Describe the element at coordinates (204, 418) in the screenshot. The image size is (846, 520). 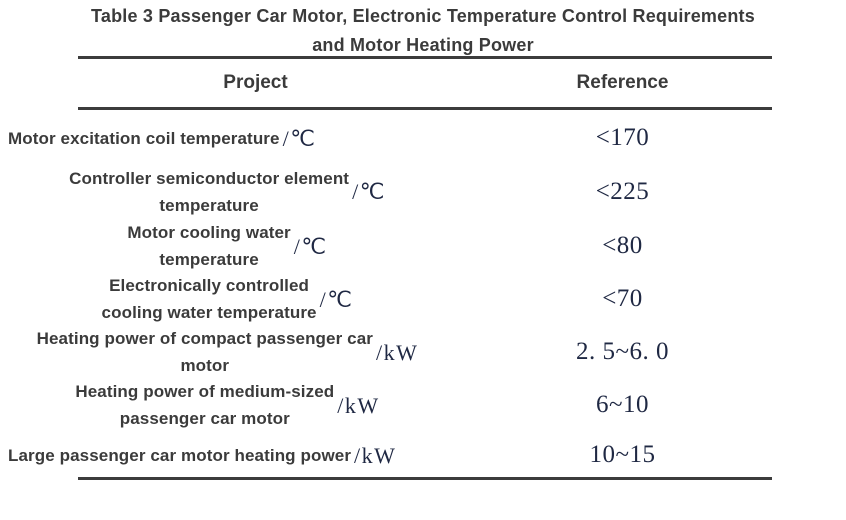
I see `project-label-line: passenger car motor` at that location.